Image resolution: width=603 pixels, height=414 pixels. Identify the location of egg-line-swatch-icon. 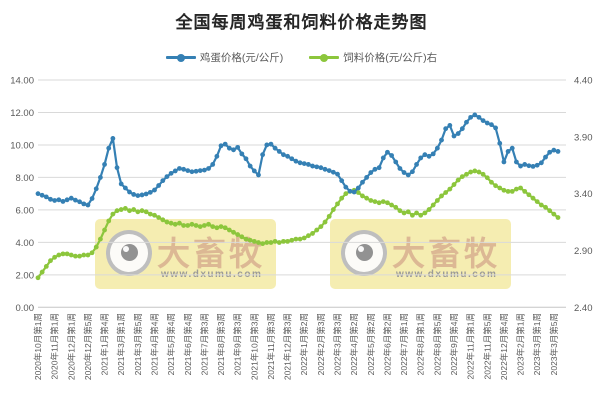
(180, 57).